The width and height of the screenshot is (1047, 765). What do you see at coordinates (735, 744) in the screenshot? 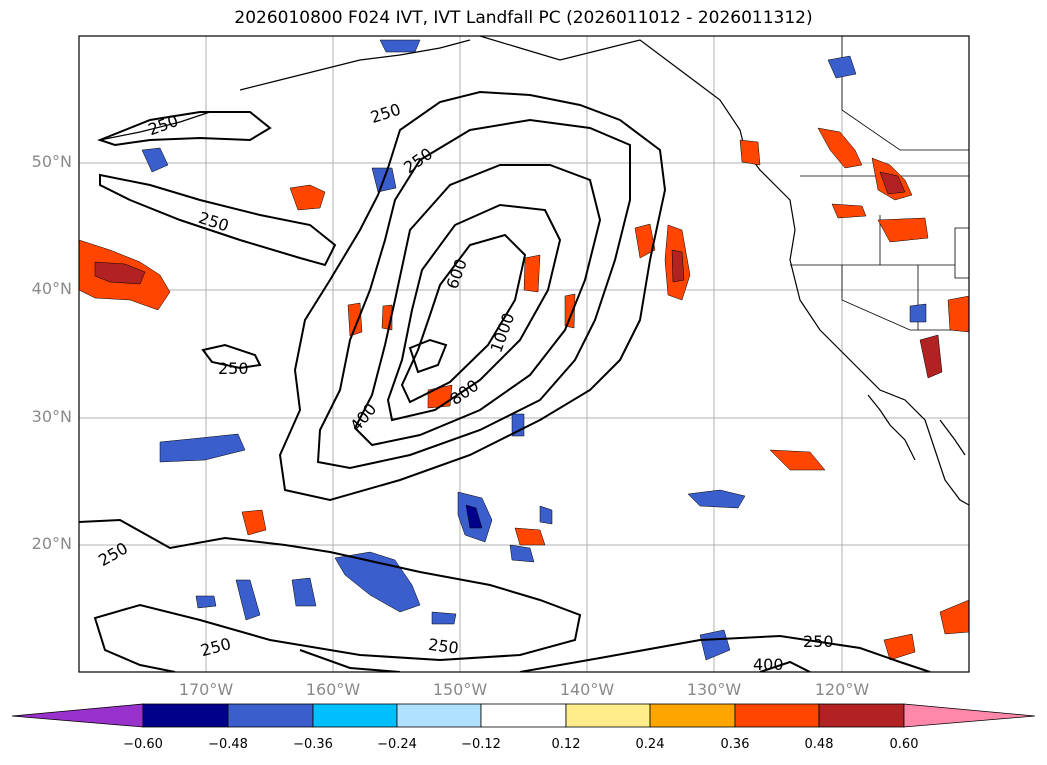
I see `colorbar-tick: 0.36` at bounding box center [735, 744].